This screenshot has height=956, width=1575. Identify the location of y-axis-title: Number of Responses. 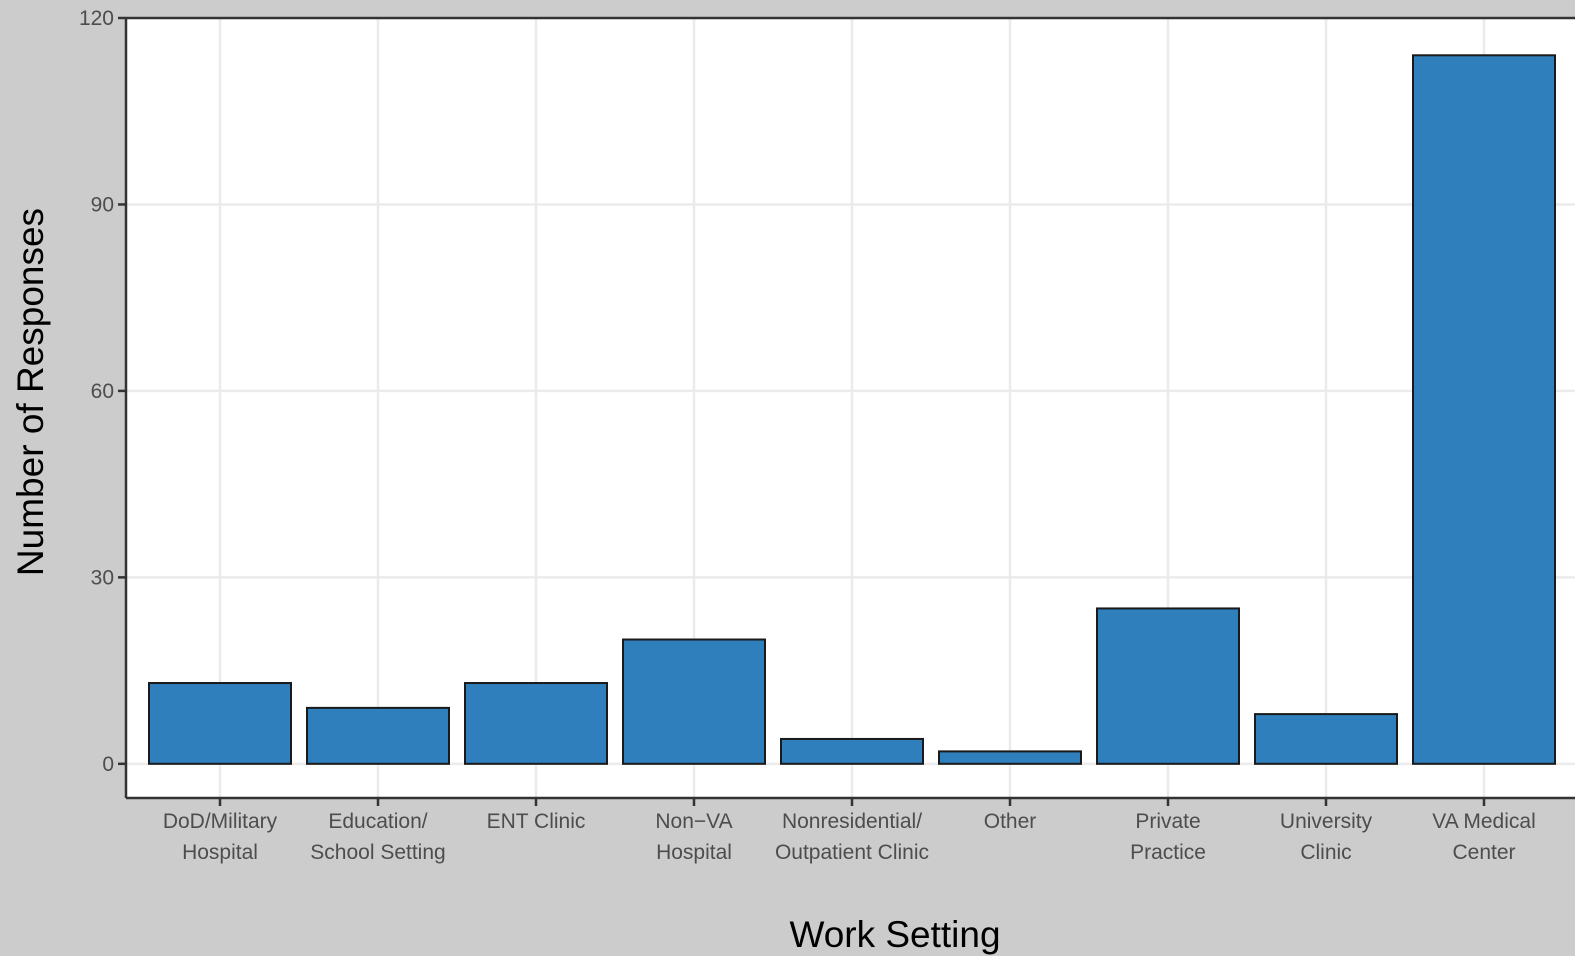
(30, 392).